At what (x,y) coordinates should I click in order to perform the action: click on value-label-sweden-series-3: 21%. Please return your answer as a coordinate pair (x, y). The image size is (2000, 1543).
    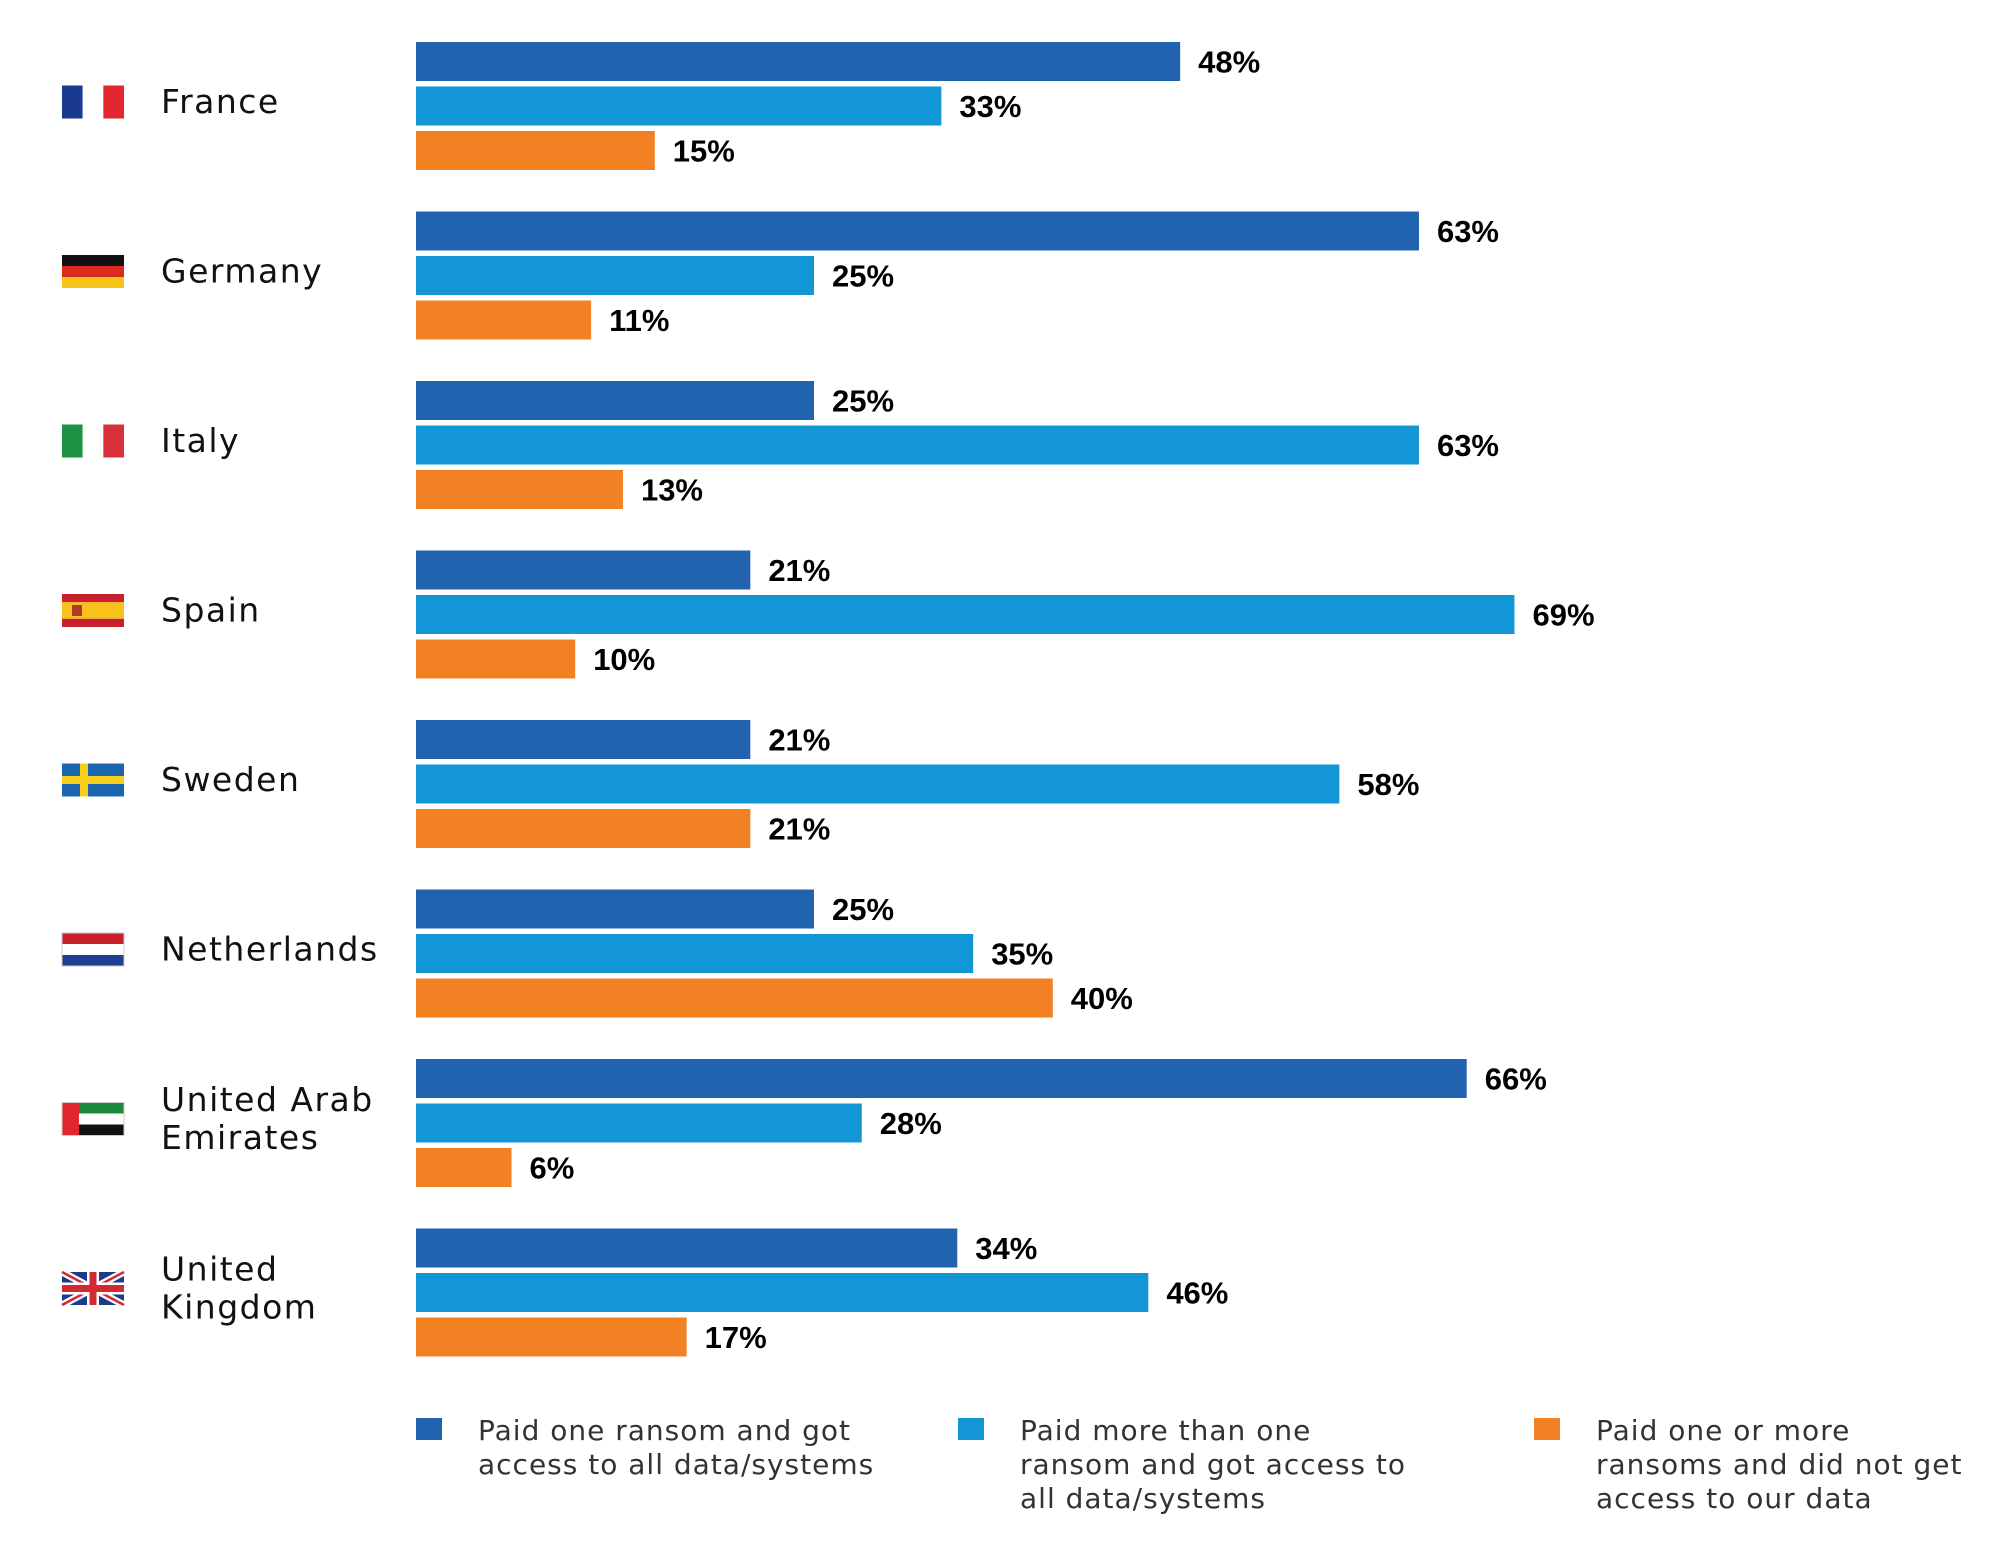
    Looking at the image, I should click on (799, 829).